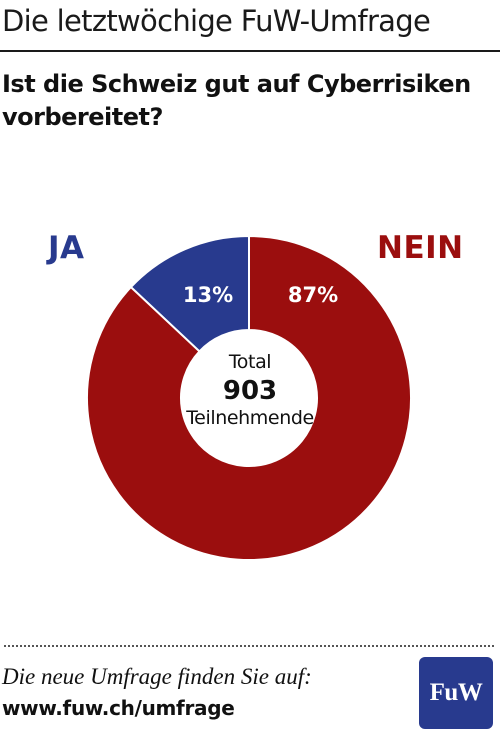 Image resolution: width=500 pixels, height=735 pixels. Describe the element at coordinates (66, 248) in the screenshot. I see `legend-label-ja: JA` at that location.